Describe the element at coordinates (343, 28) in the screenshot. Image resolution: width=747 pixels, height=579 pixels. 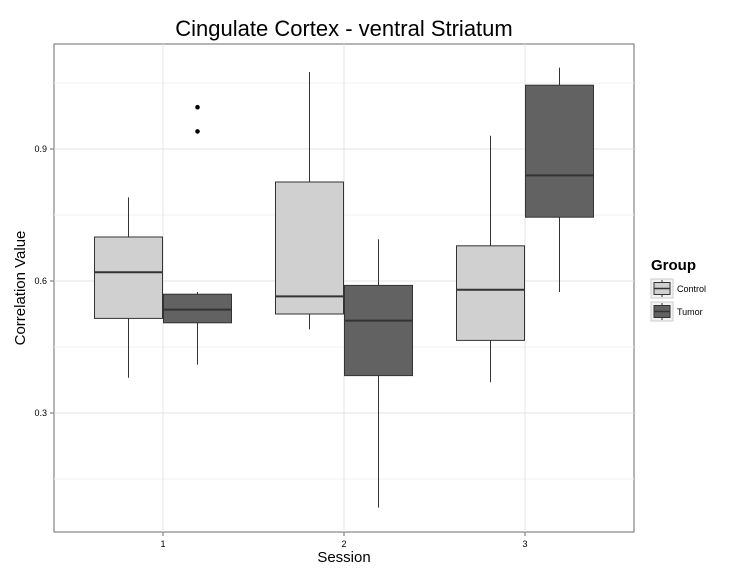
I see `chart-title: Cingulate Cortex - ventral Striatum` at that location.